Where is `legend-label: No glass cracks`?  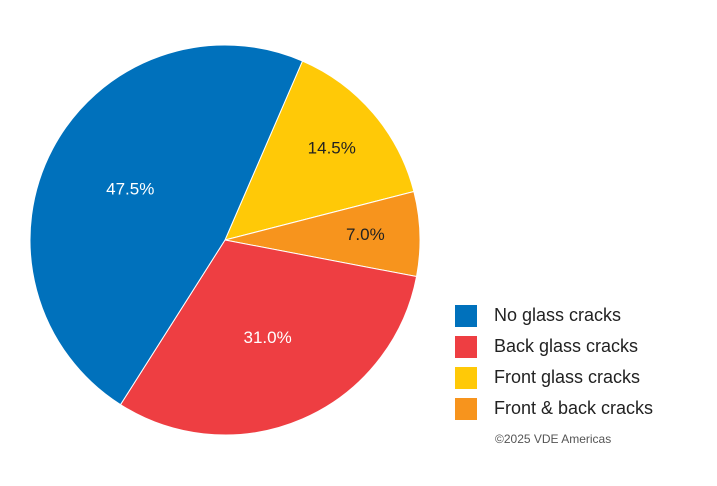
legend-label: No glass cracks is located at coordinates (557, 315).